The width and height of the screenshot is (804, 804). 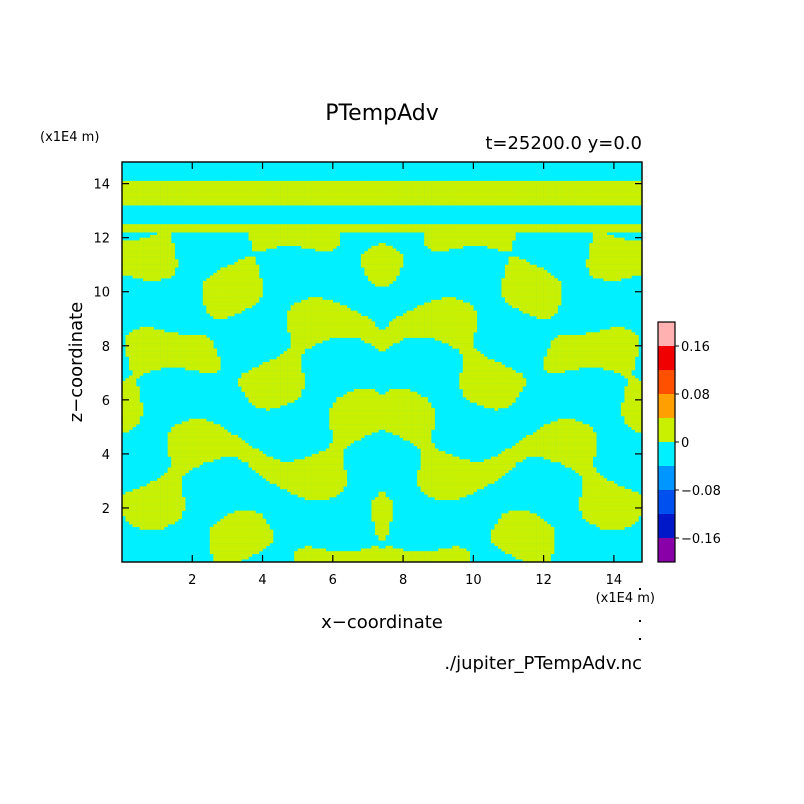 I want to click on chart-subtitle: t=25200.0 y=0.0, so click(x=563, y=143).